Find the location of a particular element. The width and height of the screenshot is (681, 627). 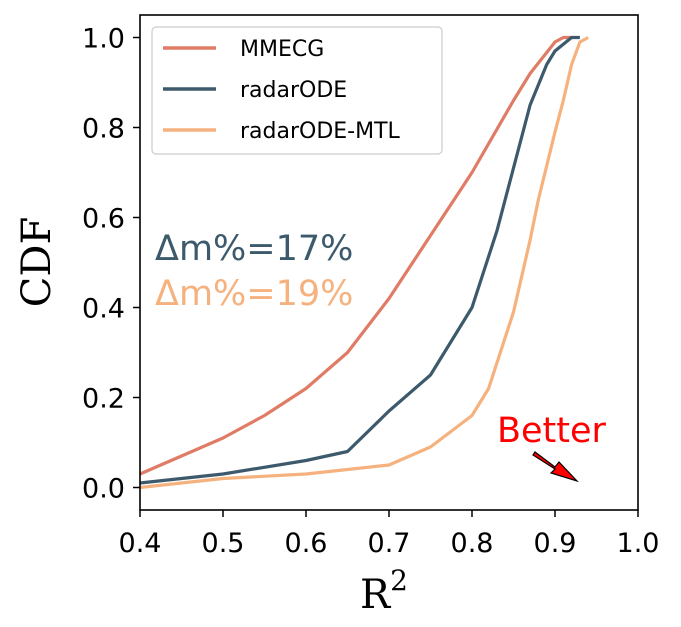

delta-m-radarode-mtl-annotation: Δm%=19% is located at coordinates (254, 294).